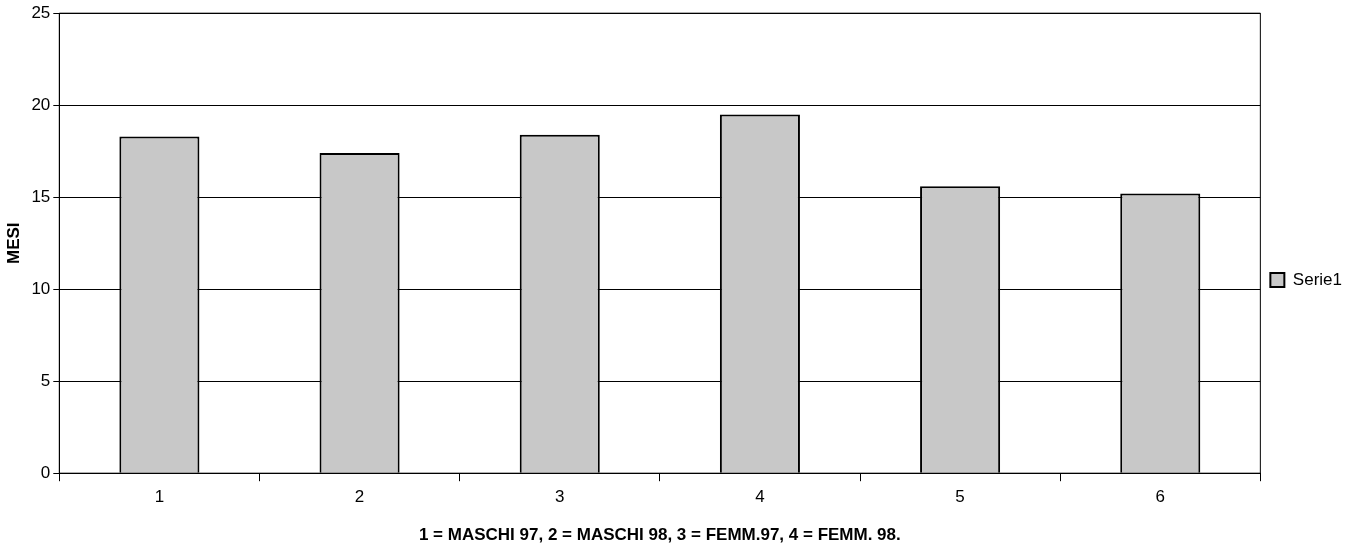  I want to click on y-axis-title: MESI, so click(13, 243).